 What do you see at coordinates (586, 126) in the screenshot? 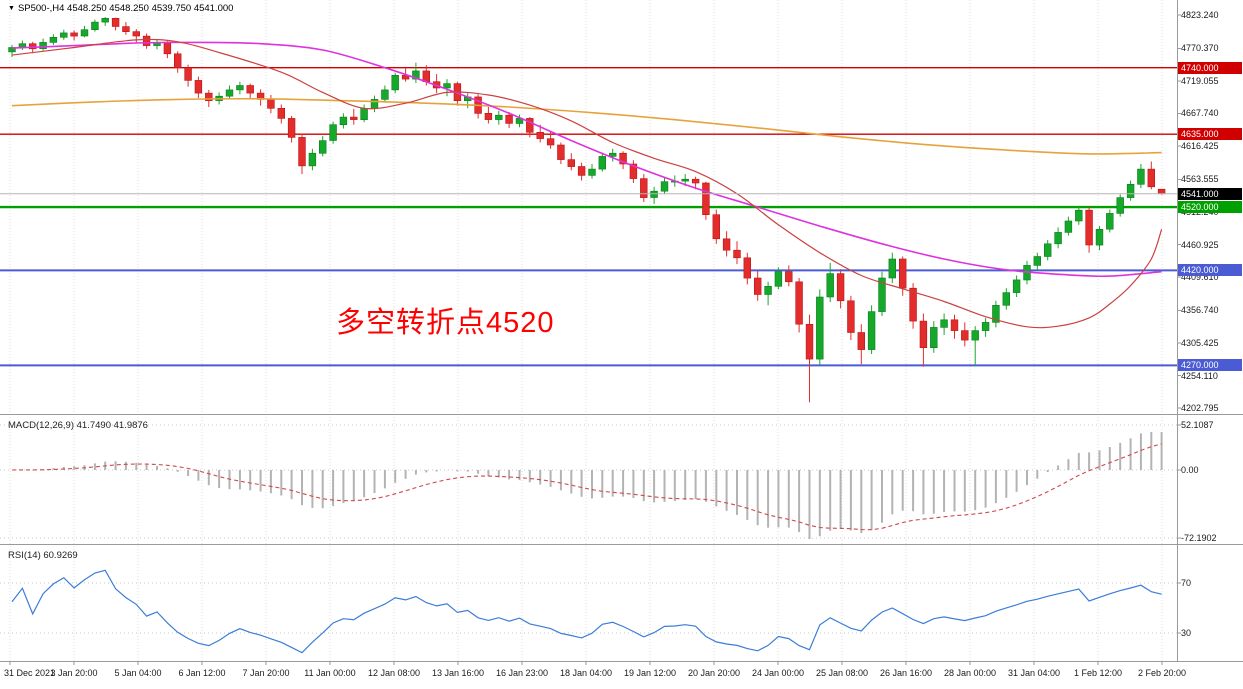
I see `ma_orange-line` at bounding box center [586, 126].